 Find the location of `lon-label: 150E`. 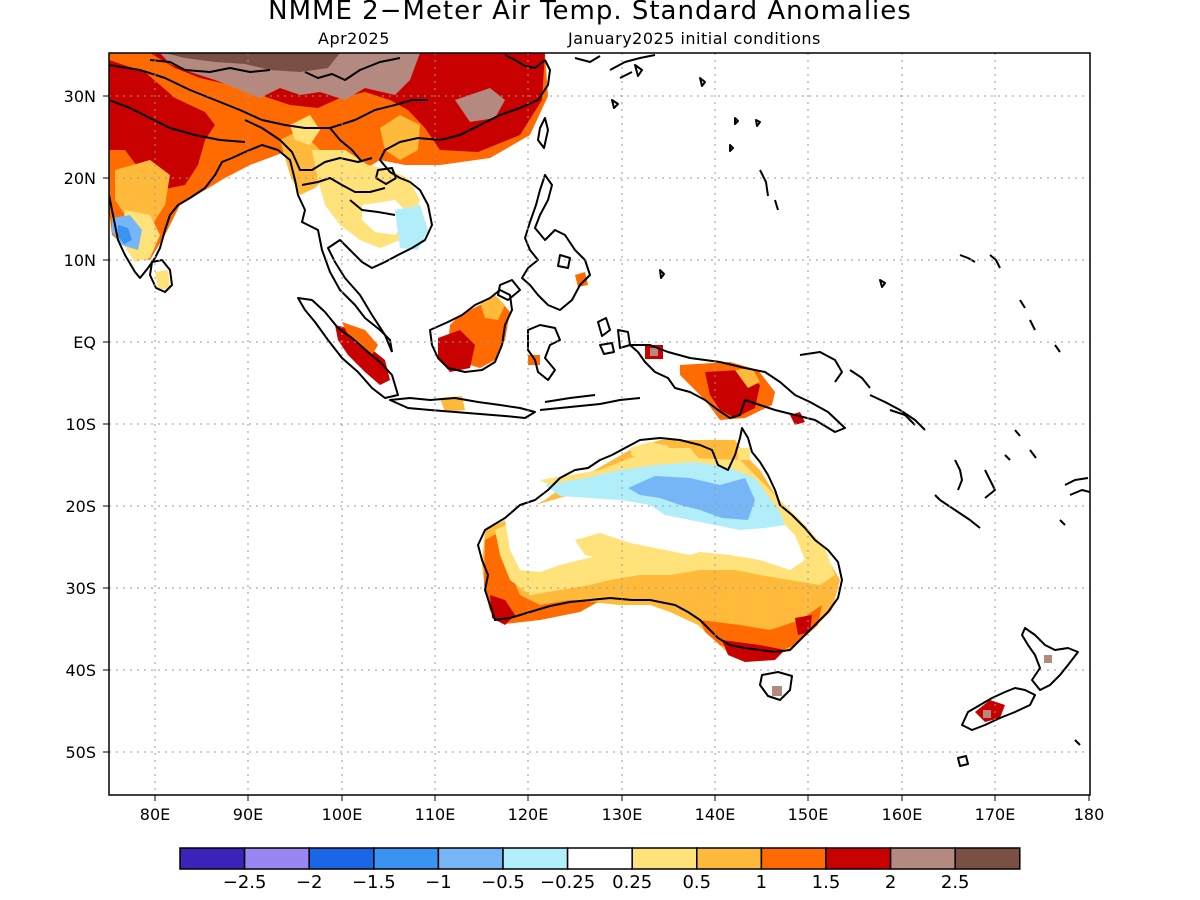

lon-label: 150E is located at coordinates (808, 814).